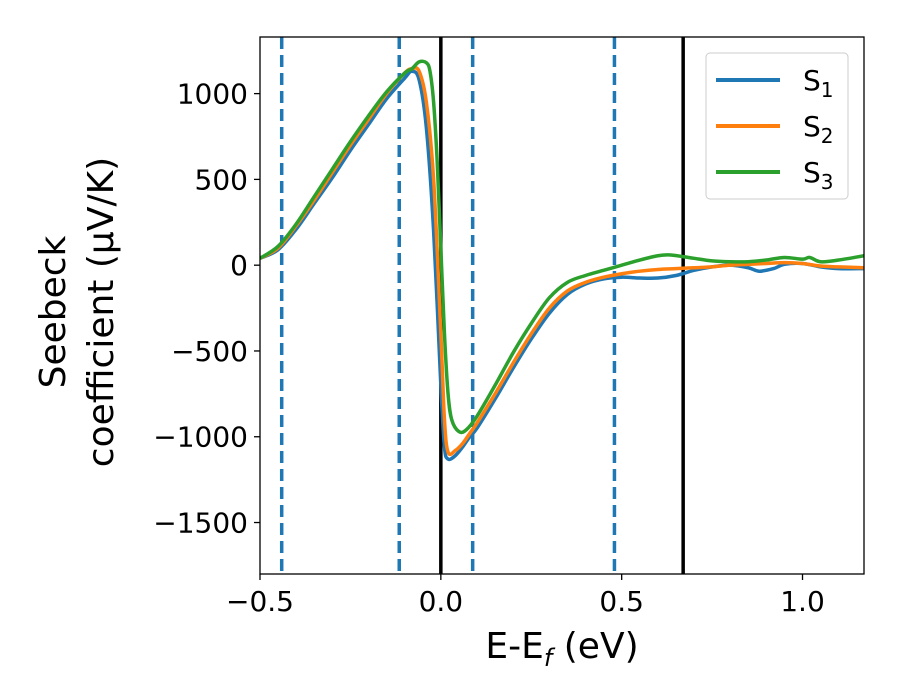  I want to click on legend-label-s2: S2, so click(818, 129).